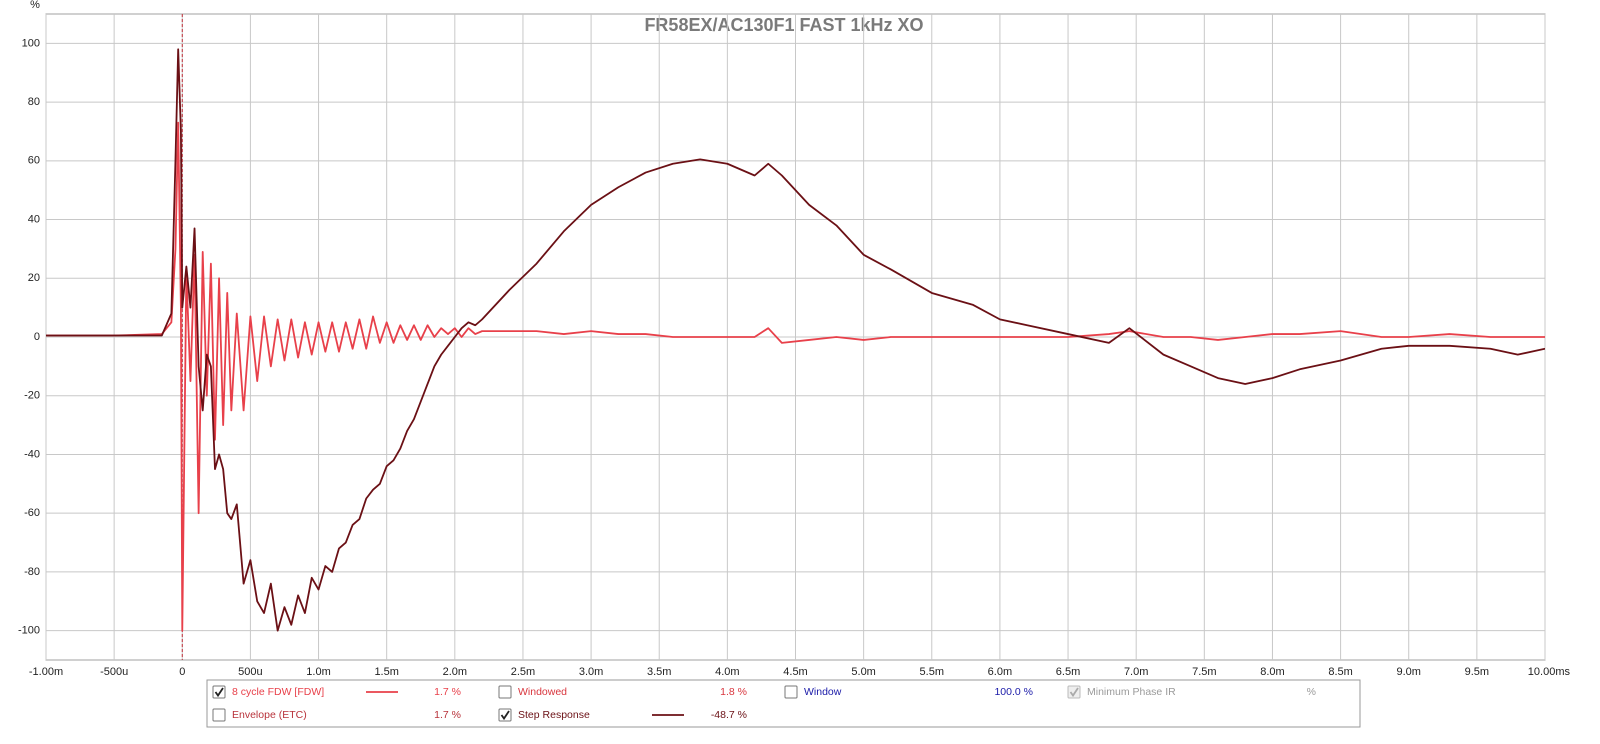 The height and width of the screenshot is (744, 1600). Describe the element at coordinates (29, 631) in the screenshot. I see `y-tick-label: -100` at that location.